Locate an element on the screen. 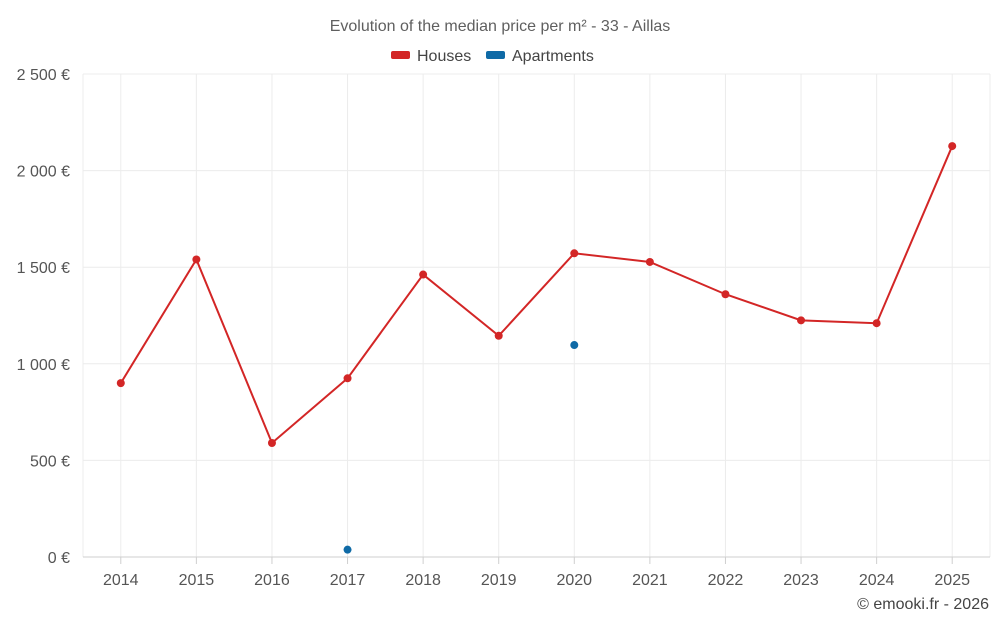  x-tick-label: 2022 is located at coordinates (726, 580).